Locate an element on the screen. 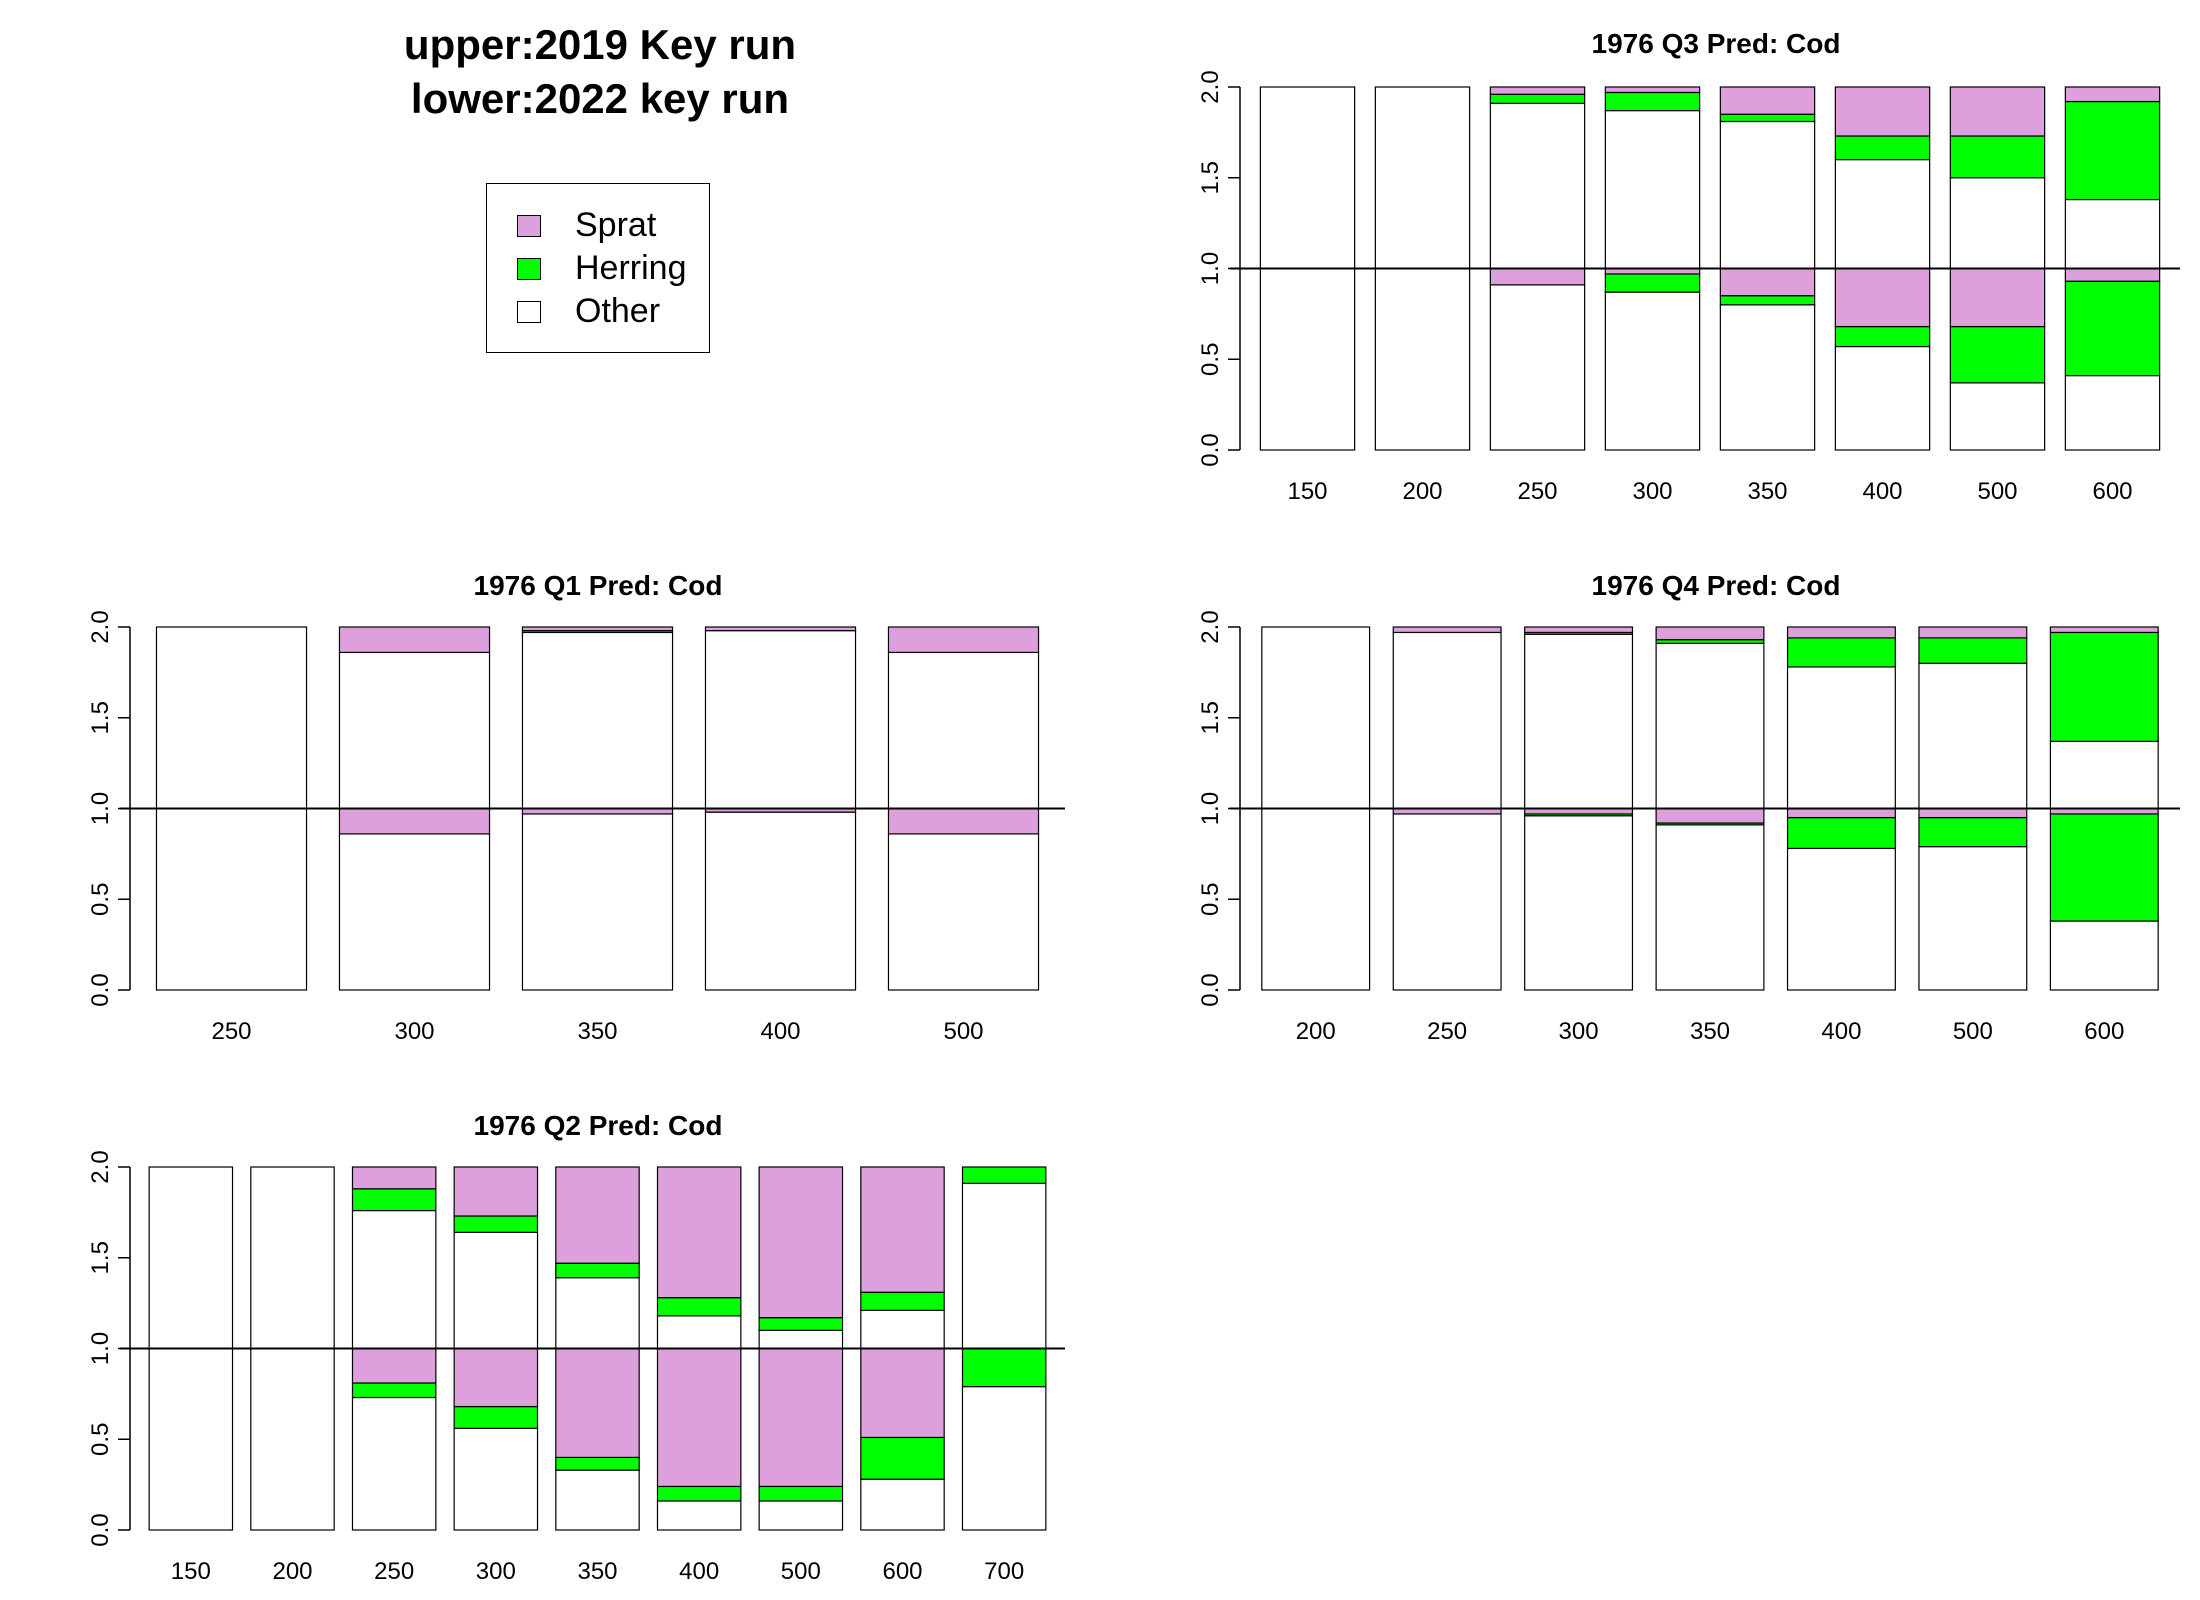 Image resolution: width=2200 pixels, height=1600 pixels. figure-header: upper:2019 Key run lower:2022 key run is located at coordinates (600, 72).